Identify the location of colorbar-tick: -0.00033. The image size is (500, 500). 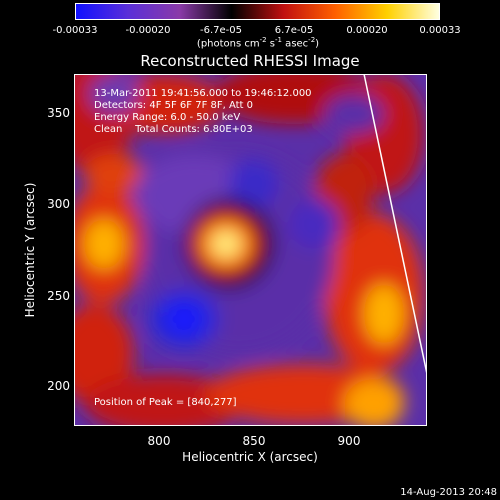
(75, 30).